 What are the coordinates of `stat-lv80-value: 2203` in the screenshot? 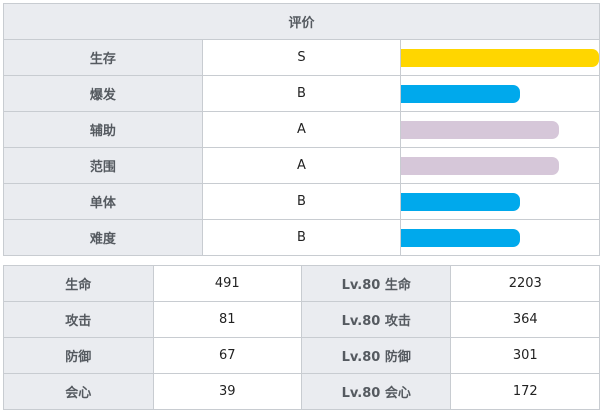 It's located at (525, 283).